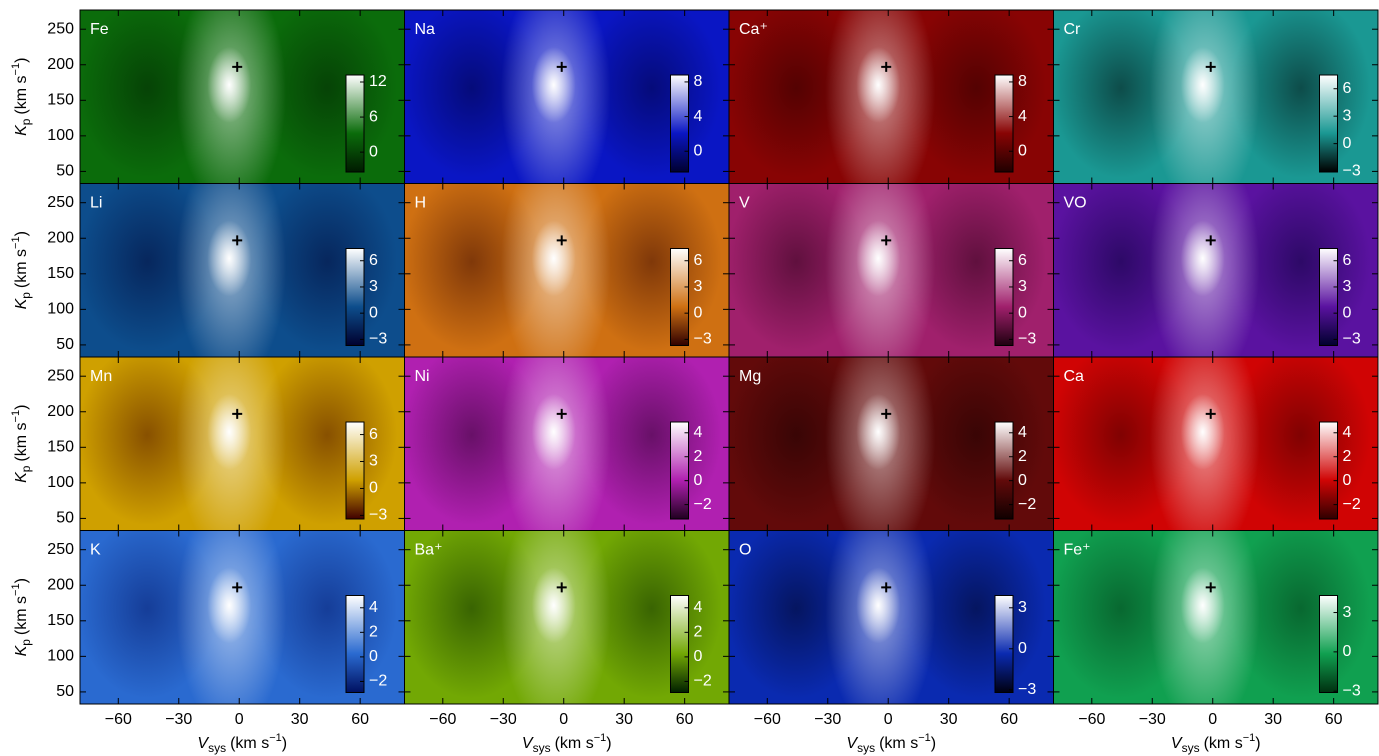  I want to click on y-tick-label: 100, so click(60, 482).